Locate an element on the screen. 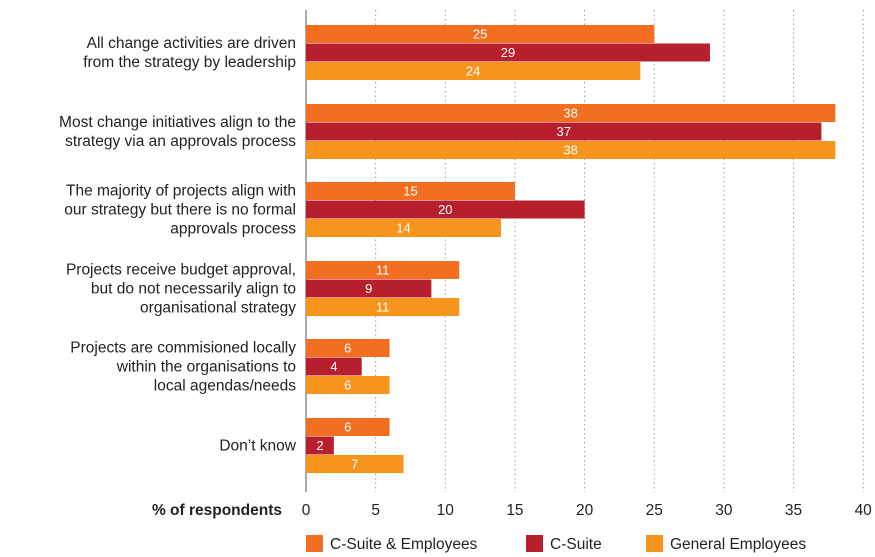 Image resolution: width=875 pixels, height=557 pixels. category-label-line: local agendas/needs is located at coordinates (225, 386).